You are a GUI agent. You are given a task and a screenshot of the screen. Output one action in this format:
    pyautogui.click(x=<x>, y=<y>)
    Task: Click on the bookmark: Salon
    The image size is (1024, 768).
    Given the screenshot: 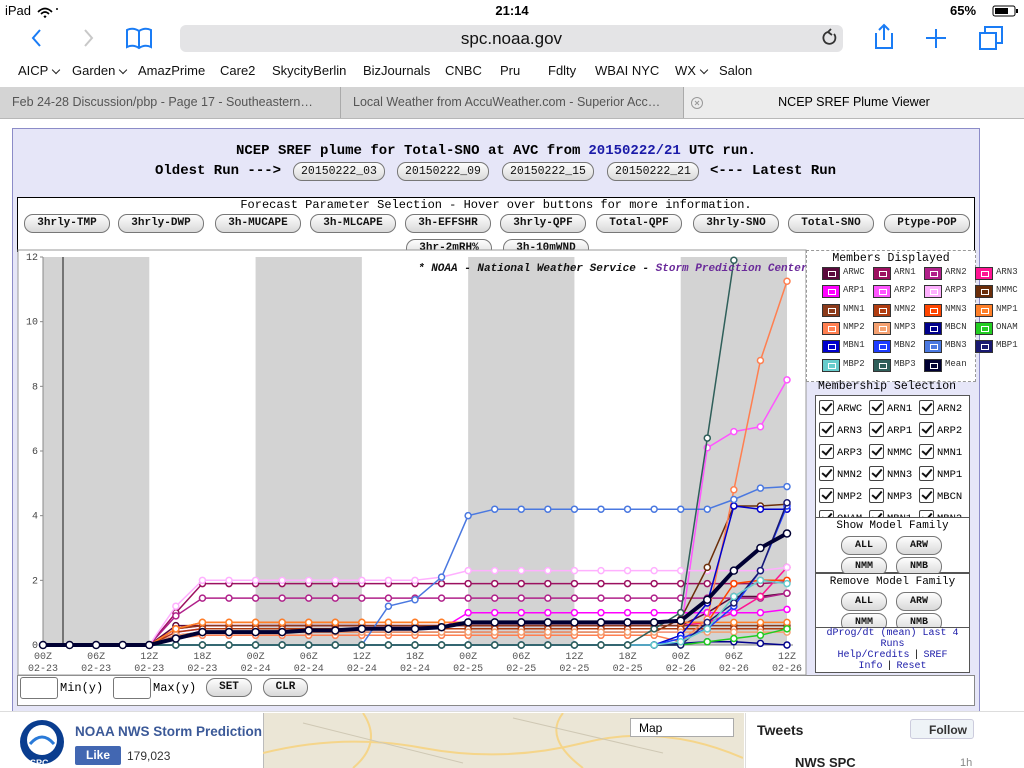 What is the action you would take?
    pyautogui.click(x=736, y=70)
    